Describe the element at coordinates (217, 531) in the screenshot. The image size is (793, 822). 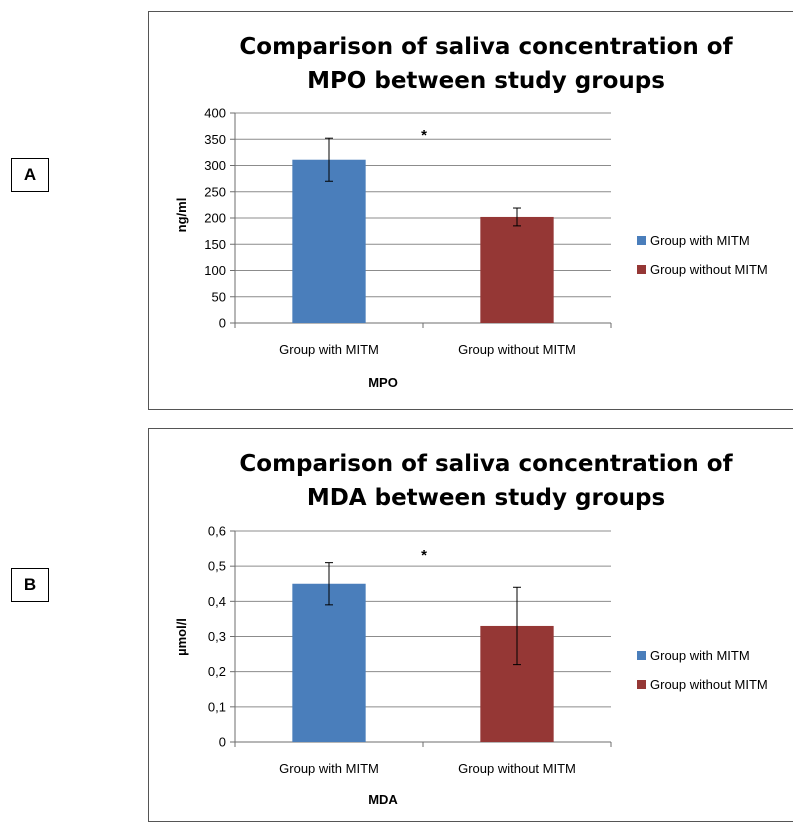
I see `y-tick-label: 0,6` at that location.